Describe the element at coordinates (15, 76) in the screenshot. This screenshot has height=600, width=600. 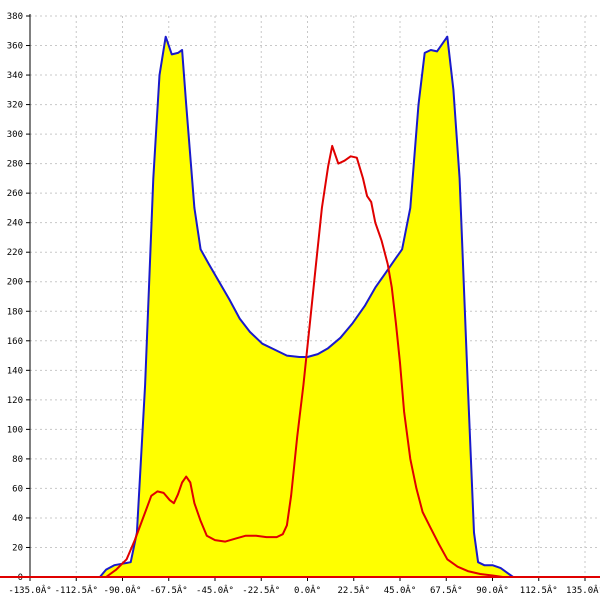
I see `y-tick-label: 340` at that location.